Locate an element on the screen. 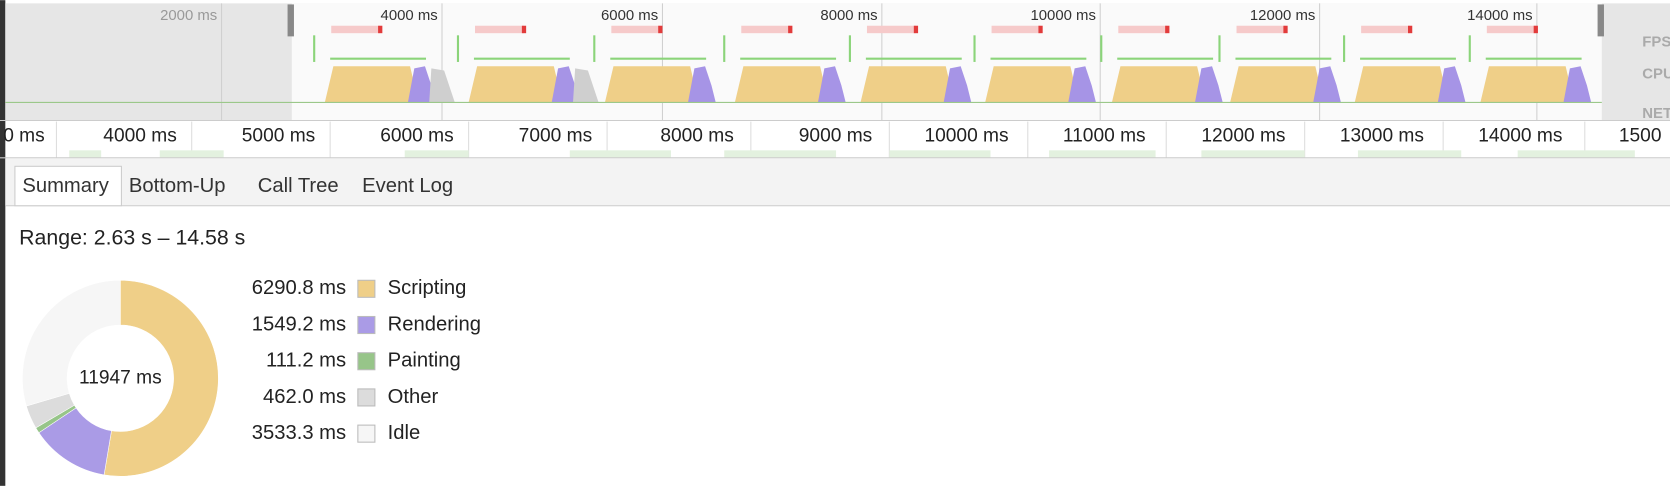  legend-time: 462.0 ms is located at coordinates (304, 397).